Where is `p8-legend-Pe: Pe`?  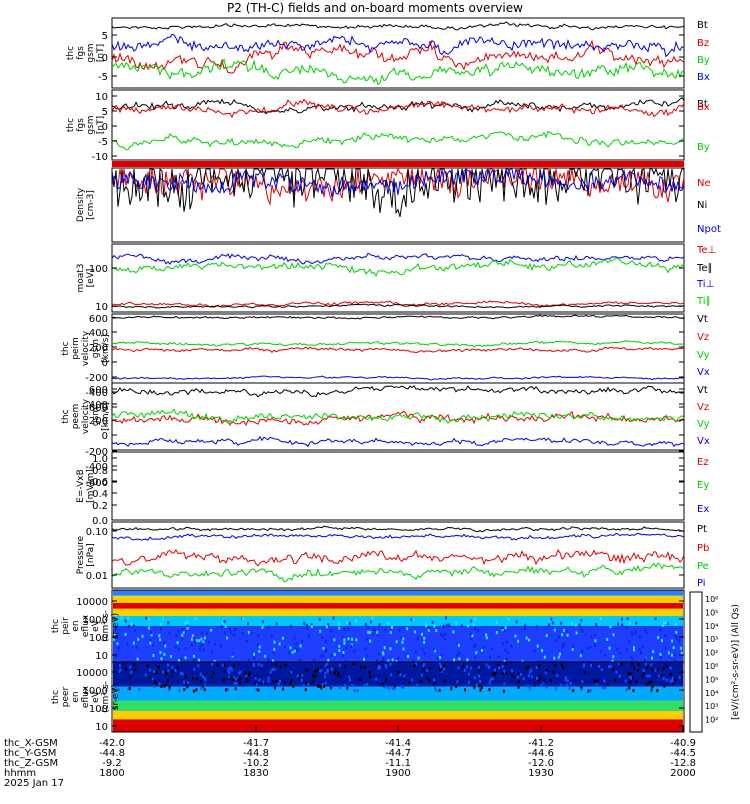
p8-legend-Pe: Pe is located at coordinates (703, 566).